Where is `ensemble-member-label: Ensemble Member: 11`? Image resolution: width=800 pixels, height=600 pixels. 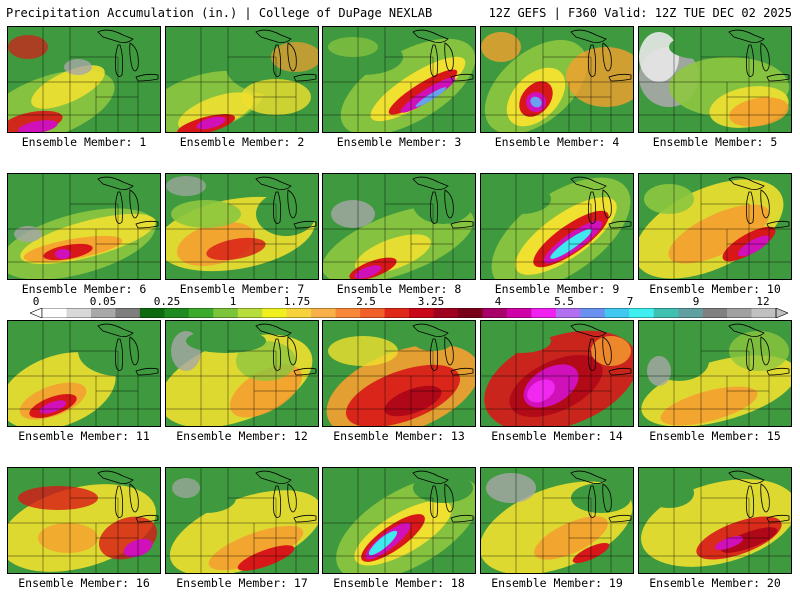 ensemble-member-label: Ensemble Member: 11 is located at coordinates (84, 436).